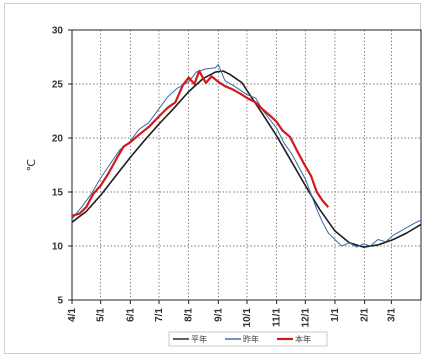 The image size is (427, 358). What do you see at coordinates (58, 85) in the screenshot?
I see `y-tick-label: 25` at bounding box center [58, 85].